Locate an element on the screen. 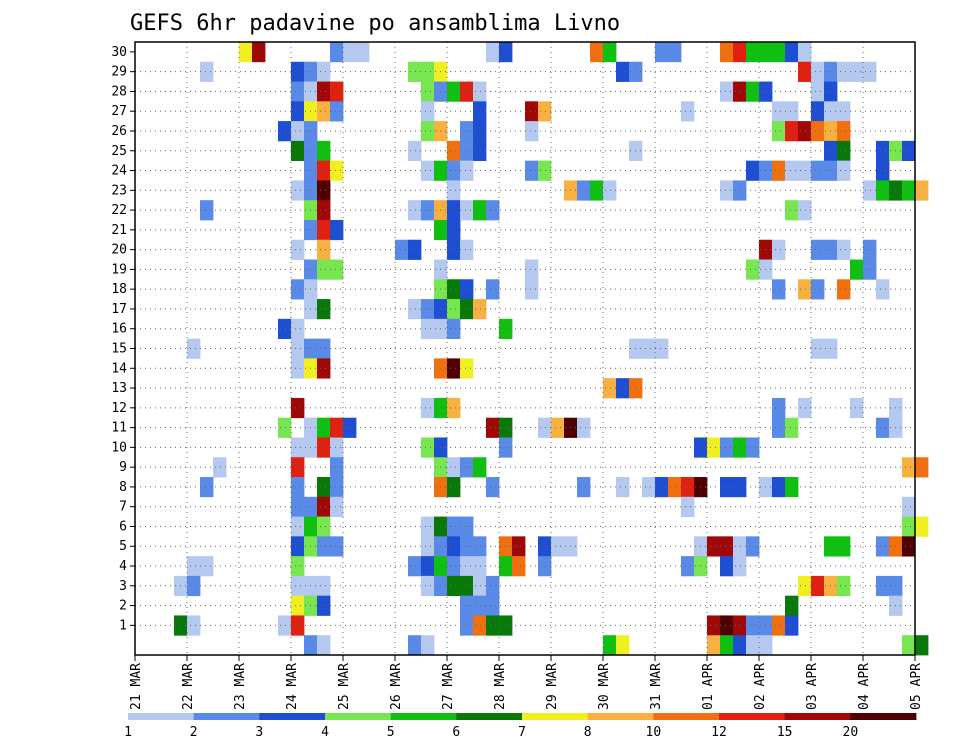  legend-label: 6 is located at coordinates (456, 732).